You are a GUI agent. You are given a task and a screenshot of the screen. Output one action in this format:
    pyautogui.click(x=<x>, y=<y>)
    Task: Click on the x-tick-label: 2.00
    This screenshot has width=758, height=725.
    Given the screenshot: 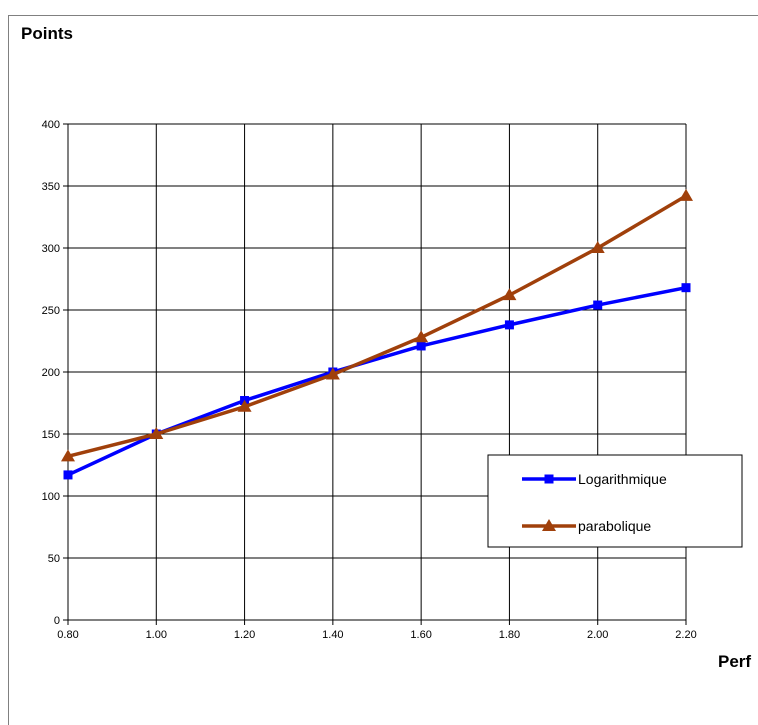 What is the action you would take?
    pyautogui.click(x=597, y=635)
    